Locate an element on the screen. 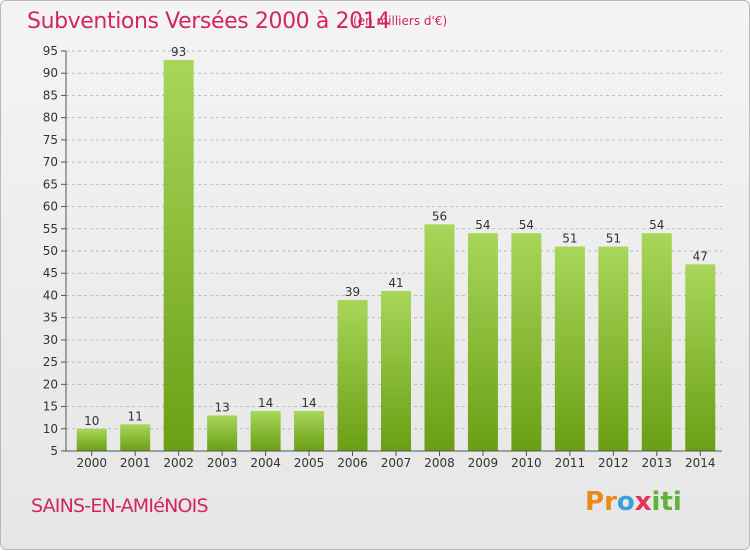  bar-2001 is located at coordinates (135, 437).